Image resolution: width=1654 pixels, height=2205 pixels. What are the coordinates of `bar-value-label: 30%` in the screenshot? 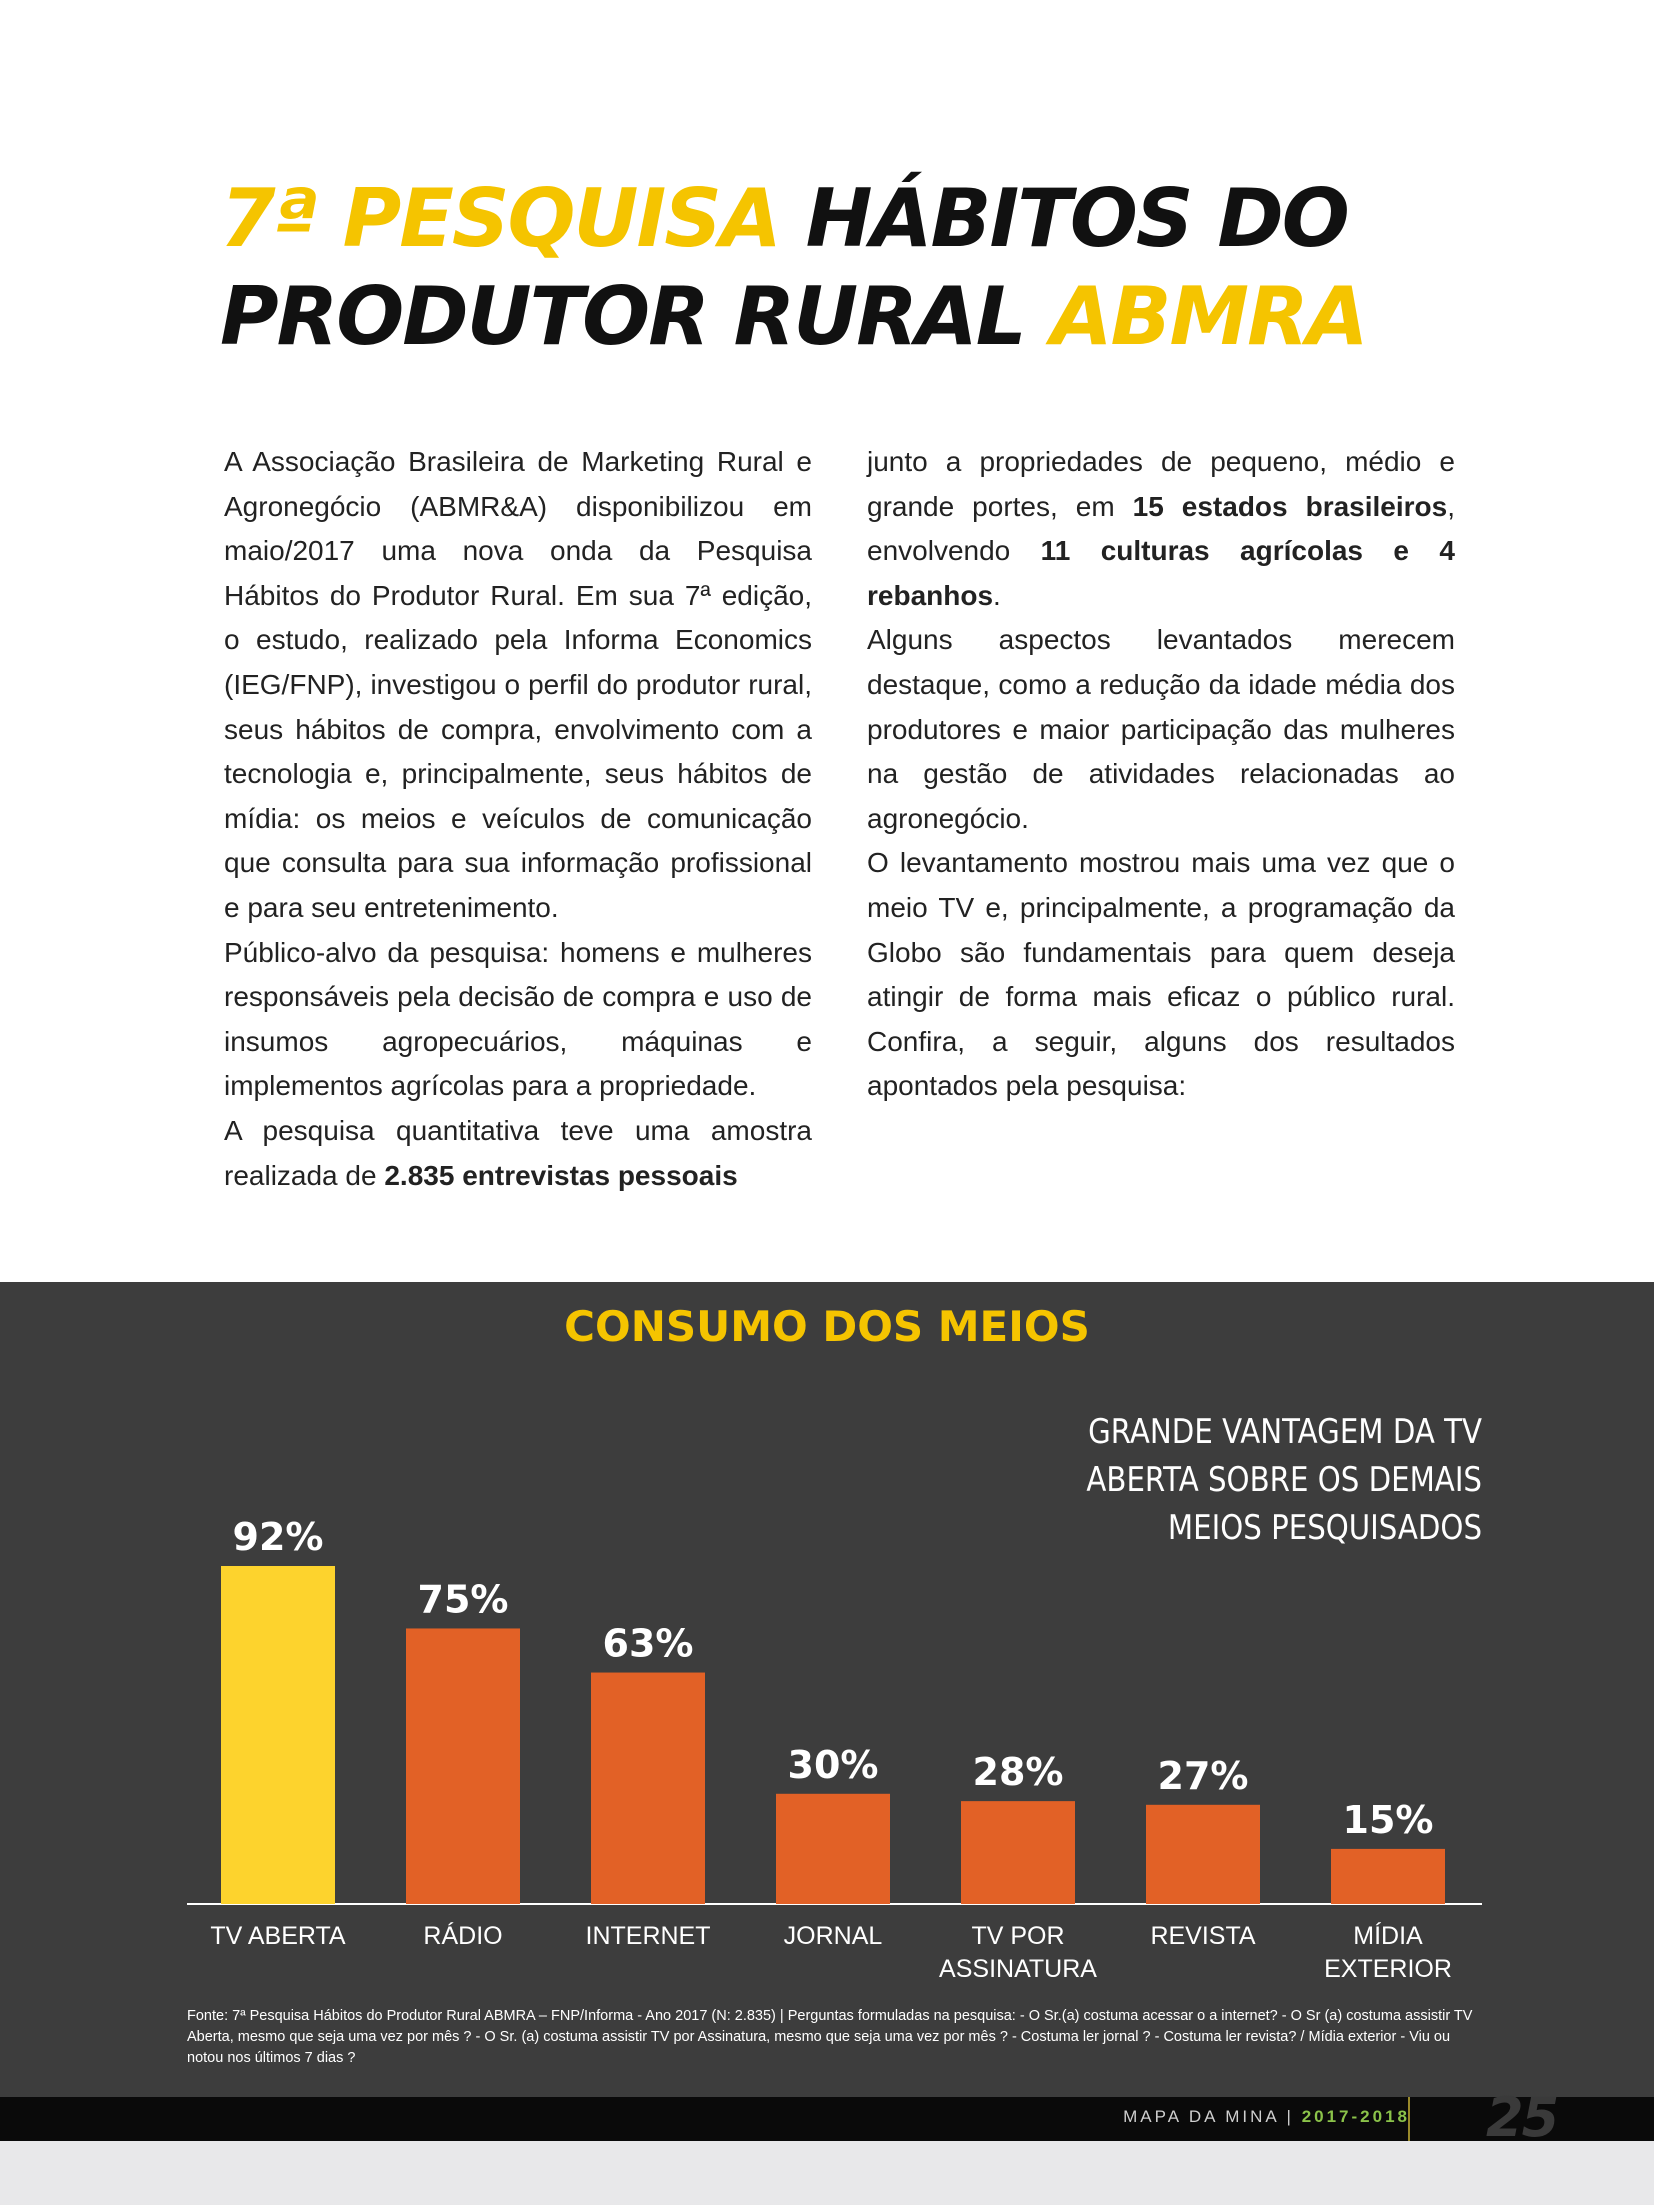 It's located at (833, 1765).